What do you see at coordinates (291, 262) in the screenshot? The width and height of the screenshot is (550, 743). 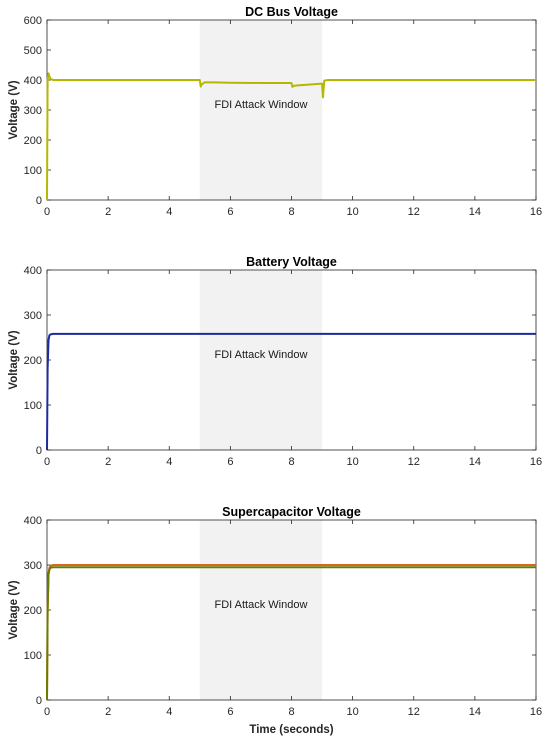 I see `chart-title: Battery Voltage` at bounding box center [291, 262].